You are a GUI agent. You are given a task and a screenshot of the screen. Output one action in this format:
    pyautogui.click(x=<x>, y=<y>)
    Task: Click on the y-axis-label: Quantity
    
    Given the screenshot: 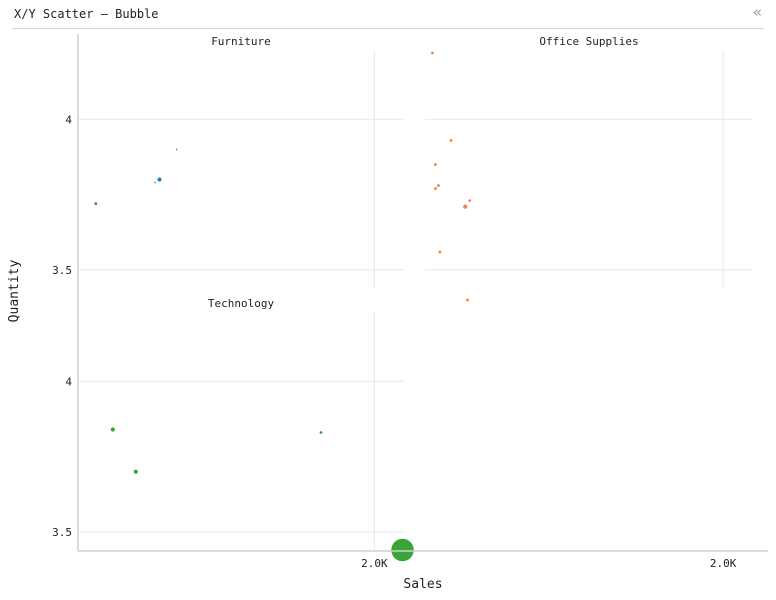 What is the action you would take?
    pyautogui.click(x=14, y=291)
    